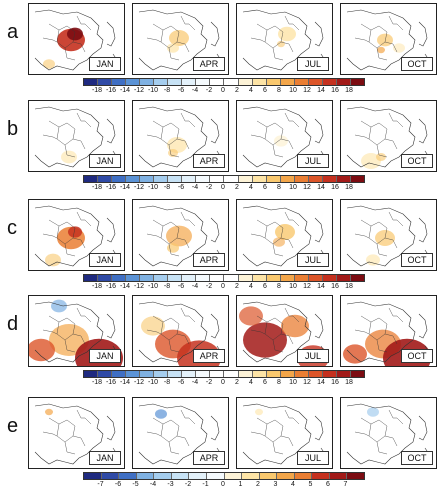 This screenshot has height=500, width=443. I want to click on map-panel-b-jul: JUL, so click(284, 136).